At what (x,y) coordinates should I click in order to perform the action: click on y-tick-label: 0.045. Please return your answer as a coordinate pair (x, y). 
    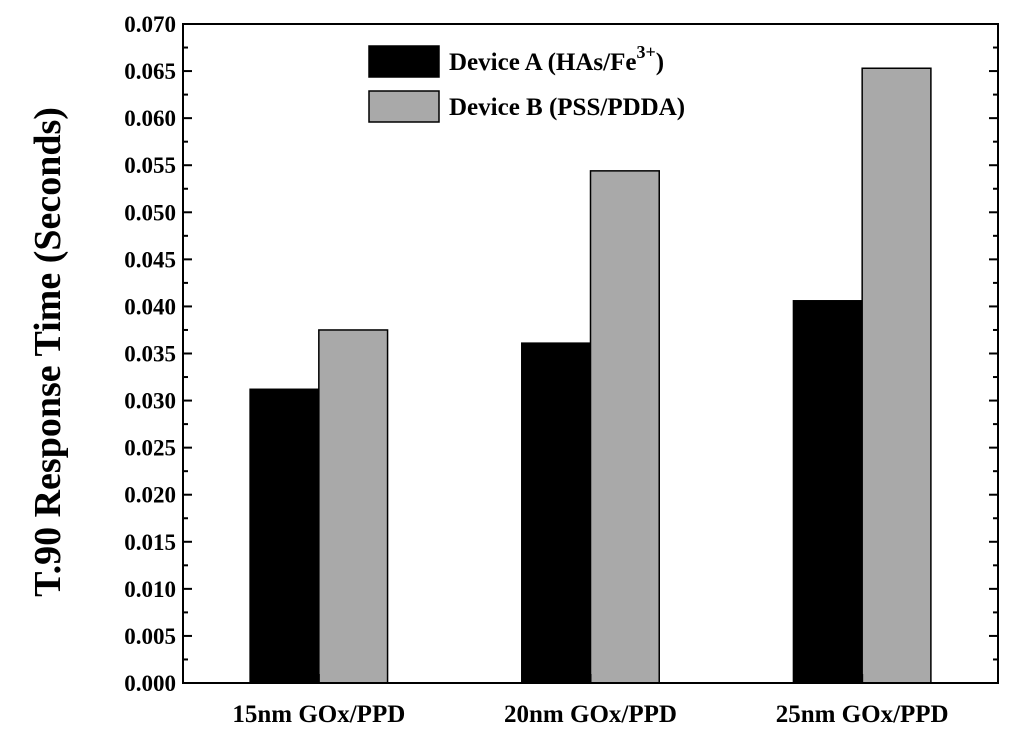
    Looking at the image, I should click on (150, 259).